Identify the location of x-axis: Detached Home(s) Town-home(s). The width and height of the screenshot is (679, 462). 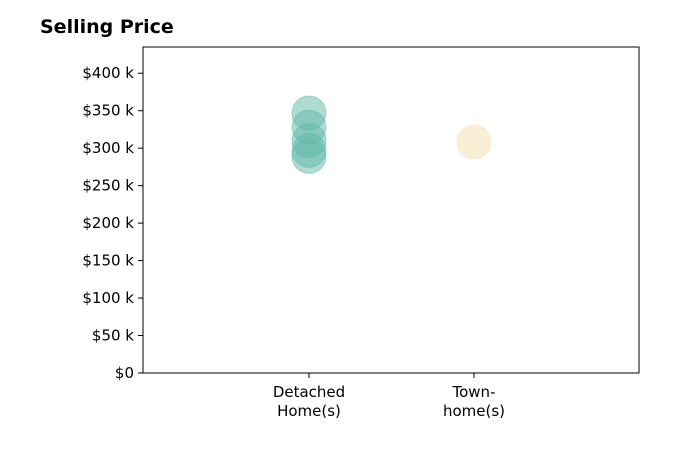
(389, 396).